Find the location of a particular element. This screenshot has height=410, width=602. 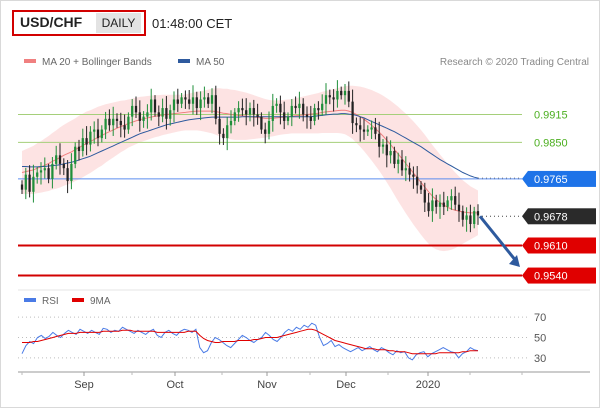

rsi-9ma-line is located at coordinates (250, 341).